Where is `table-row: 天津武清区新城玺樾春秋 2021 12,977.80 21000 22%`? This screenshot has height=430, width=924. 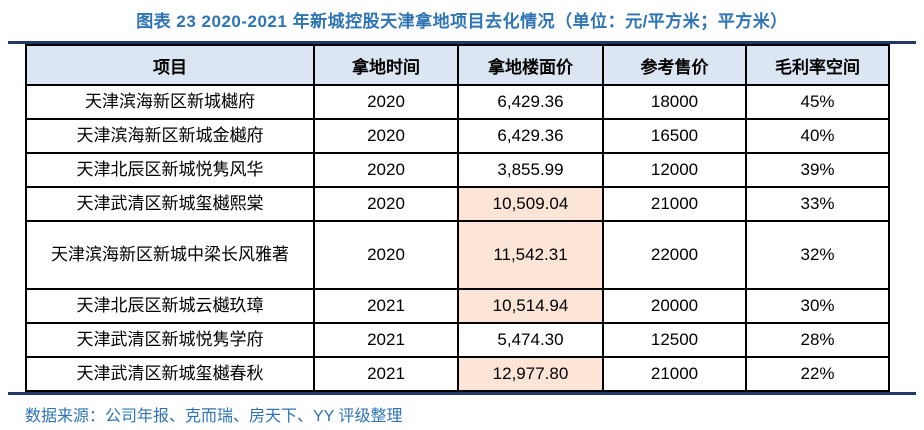 table-row: 天津武清区新城玺樾春秋 2021 12,977.80 21000 22% is located at coordinates (457, 374).